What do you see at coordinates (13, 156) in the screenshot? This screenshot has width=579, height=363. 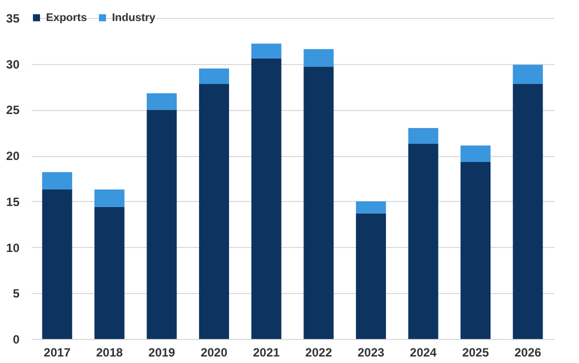 I see `y-tick-label: 20` at bounding box center [13, 156].